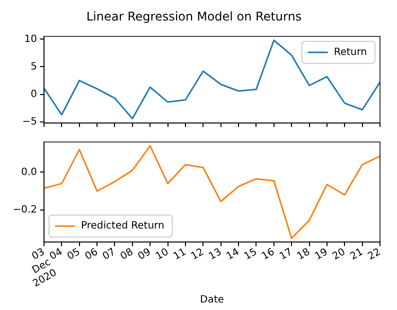 This screenshot has width=397, height=310. What do you see at coordinates (212, 300) in the screenshot?
I see `x-axis-title: Date` at bounding box center [212, 300].